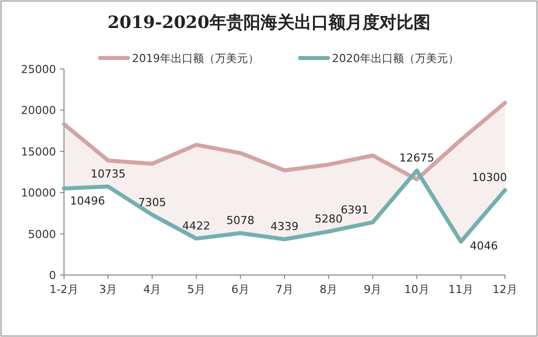  What do you see at coordinates (395, 58) in the screenshot?
I see `legend-label: 2020年出口额（万美元）` at bounding box center [395, 58].